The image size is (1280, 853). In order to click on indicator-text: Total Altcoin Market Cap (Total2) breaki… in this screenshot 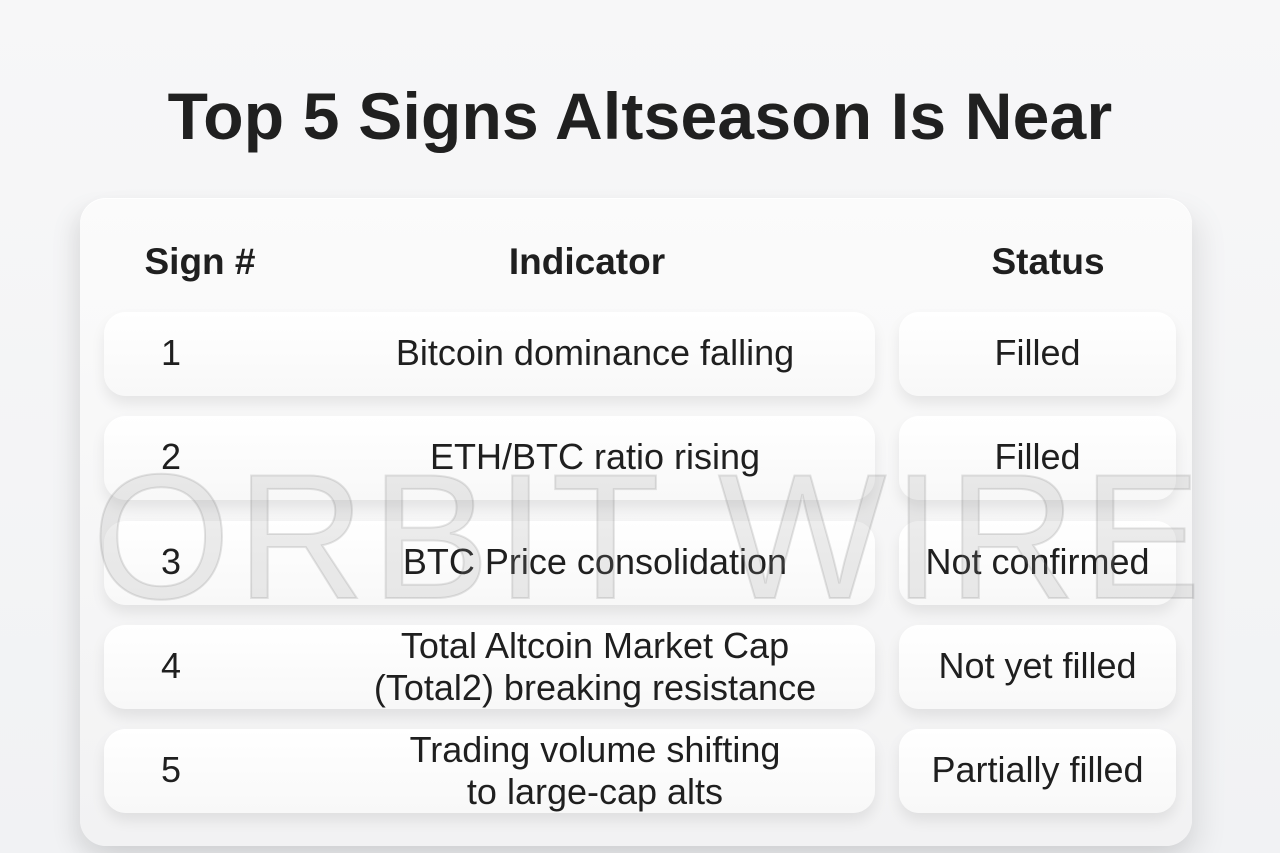, I will do `click(595, 666)`.